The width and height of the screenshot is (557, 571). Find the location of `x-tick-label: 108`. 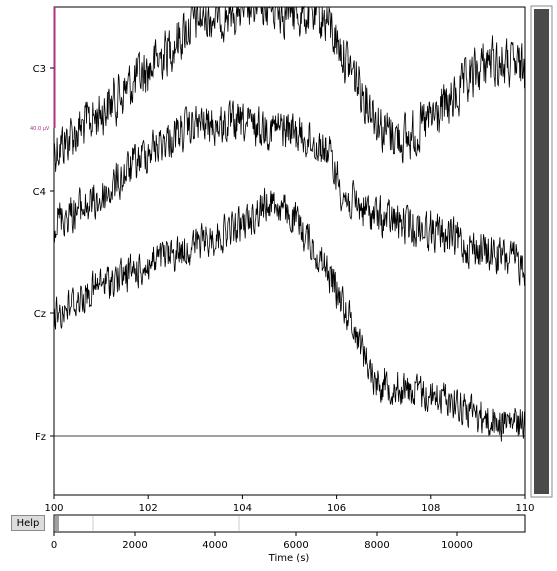

x-tick-label: 108 is located at coordinates (430, 508).